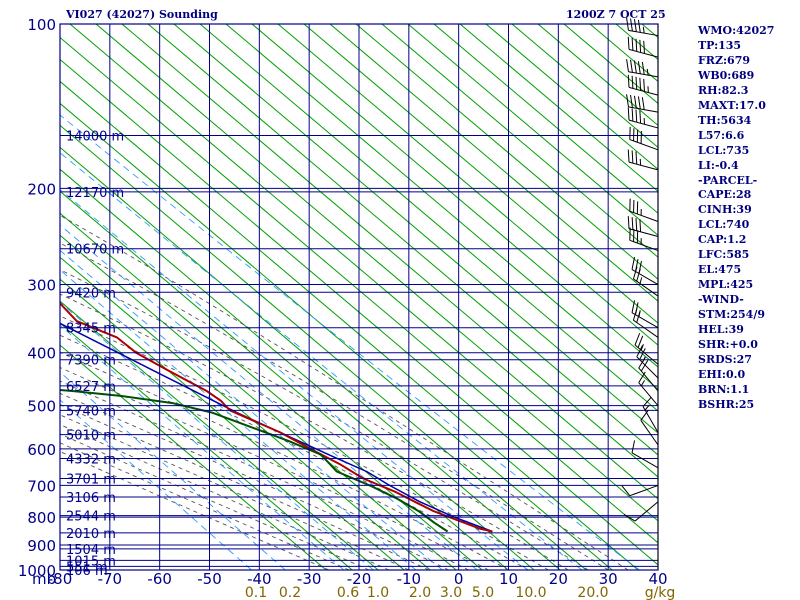  What do you see at coordinates (91, 460) in the screenshot?
I see `height-label: 4332 m` at bounding box center [91, 460].